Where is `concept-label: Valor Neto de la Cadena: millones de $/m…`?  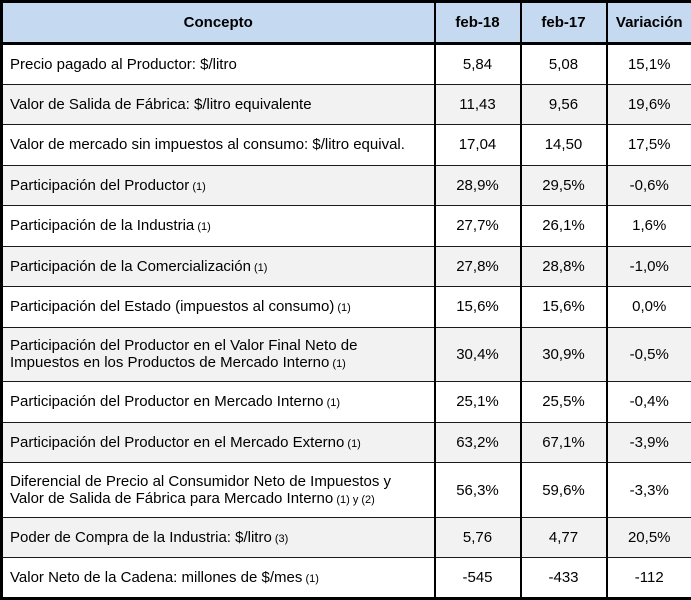 concept-label: Valor Neto de la Cadena: millones de $/m… is located at coordinates (156, 578).